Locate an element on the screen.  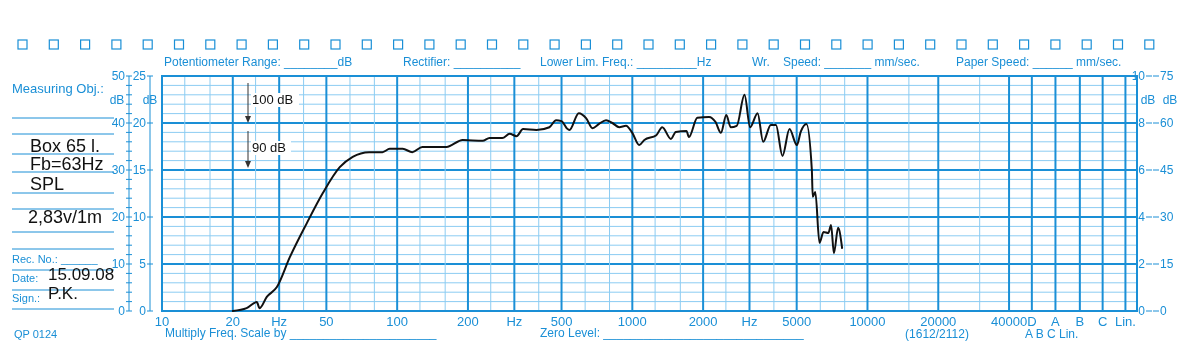
x-tick-label: 10000 is located at coordinates (867, 321).